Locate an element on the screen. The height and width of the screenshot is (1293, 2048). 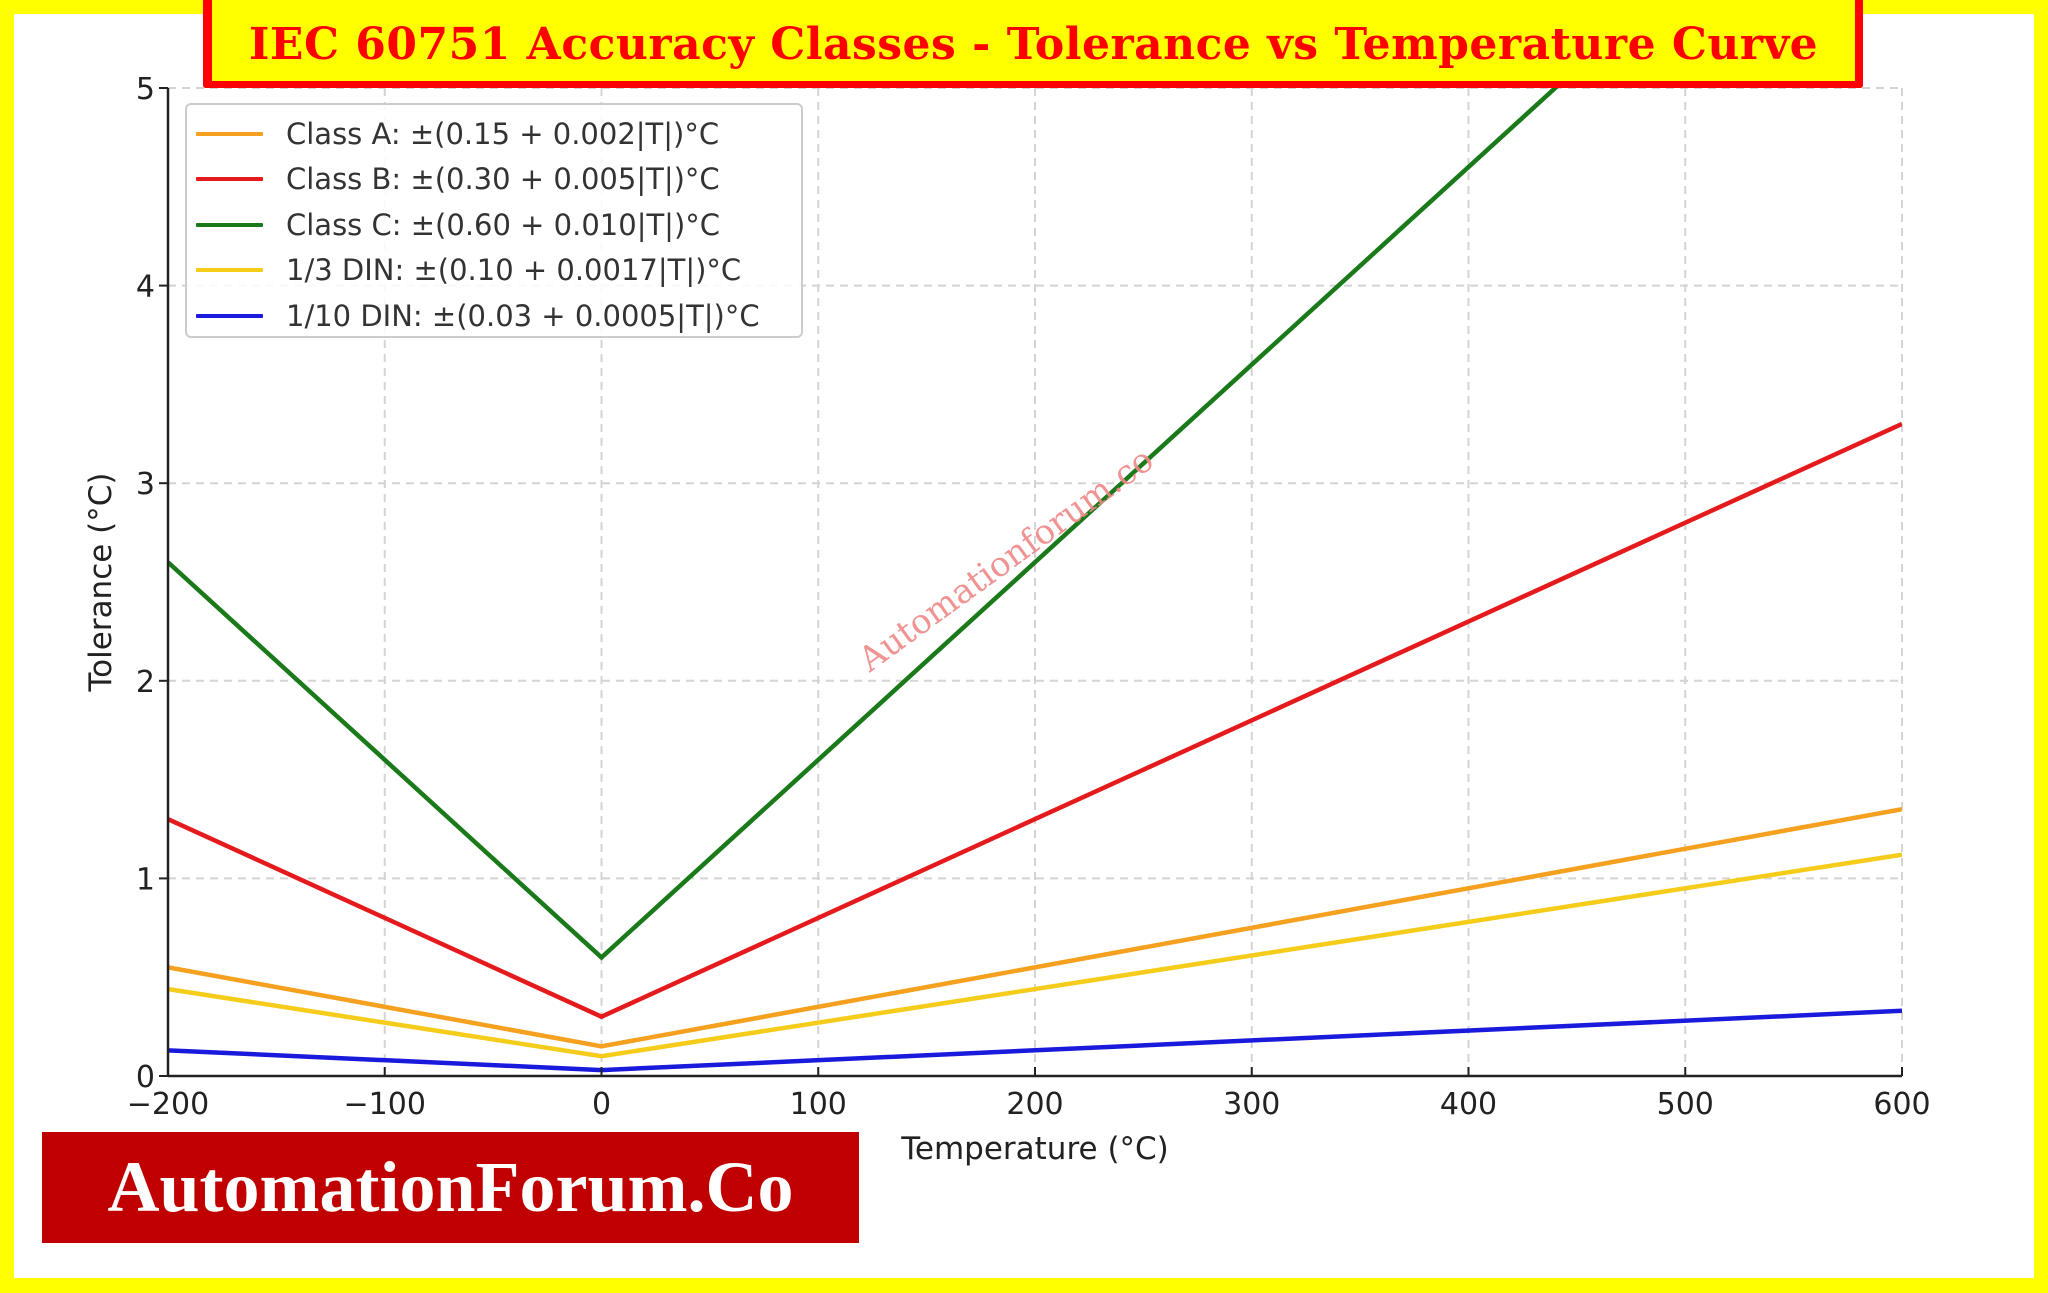
legend-item-class-c: Class C: ±(0.60 + 0.010|T|)°C is located at coordinates (494, 225).